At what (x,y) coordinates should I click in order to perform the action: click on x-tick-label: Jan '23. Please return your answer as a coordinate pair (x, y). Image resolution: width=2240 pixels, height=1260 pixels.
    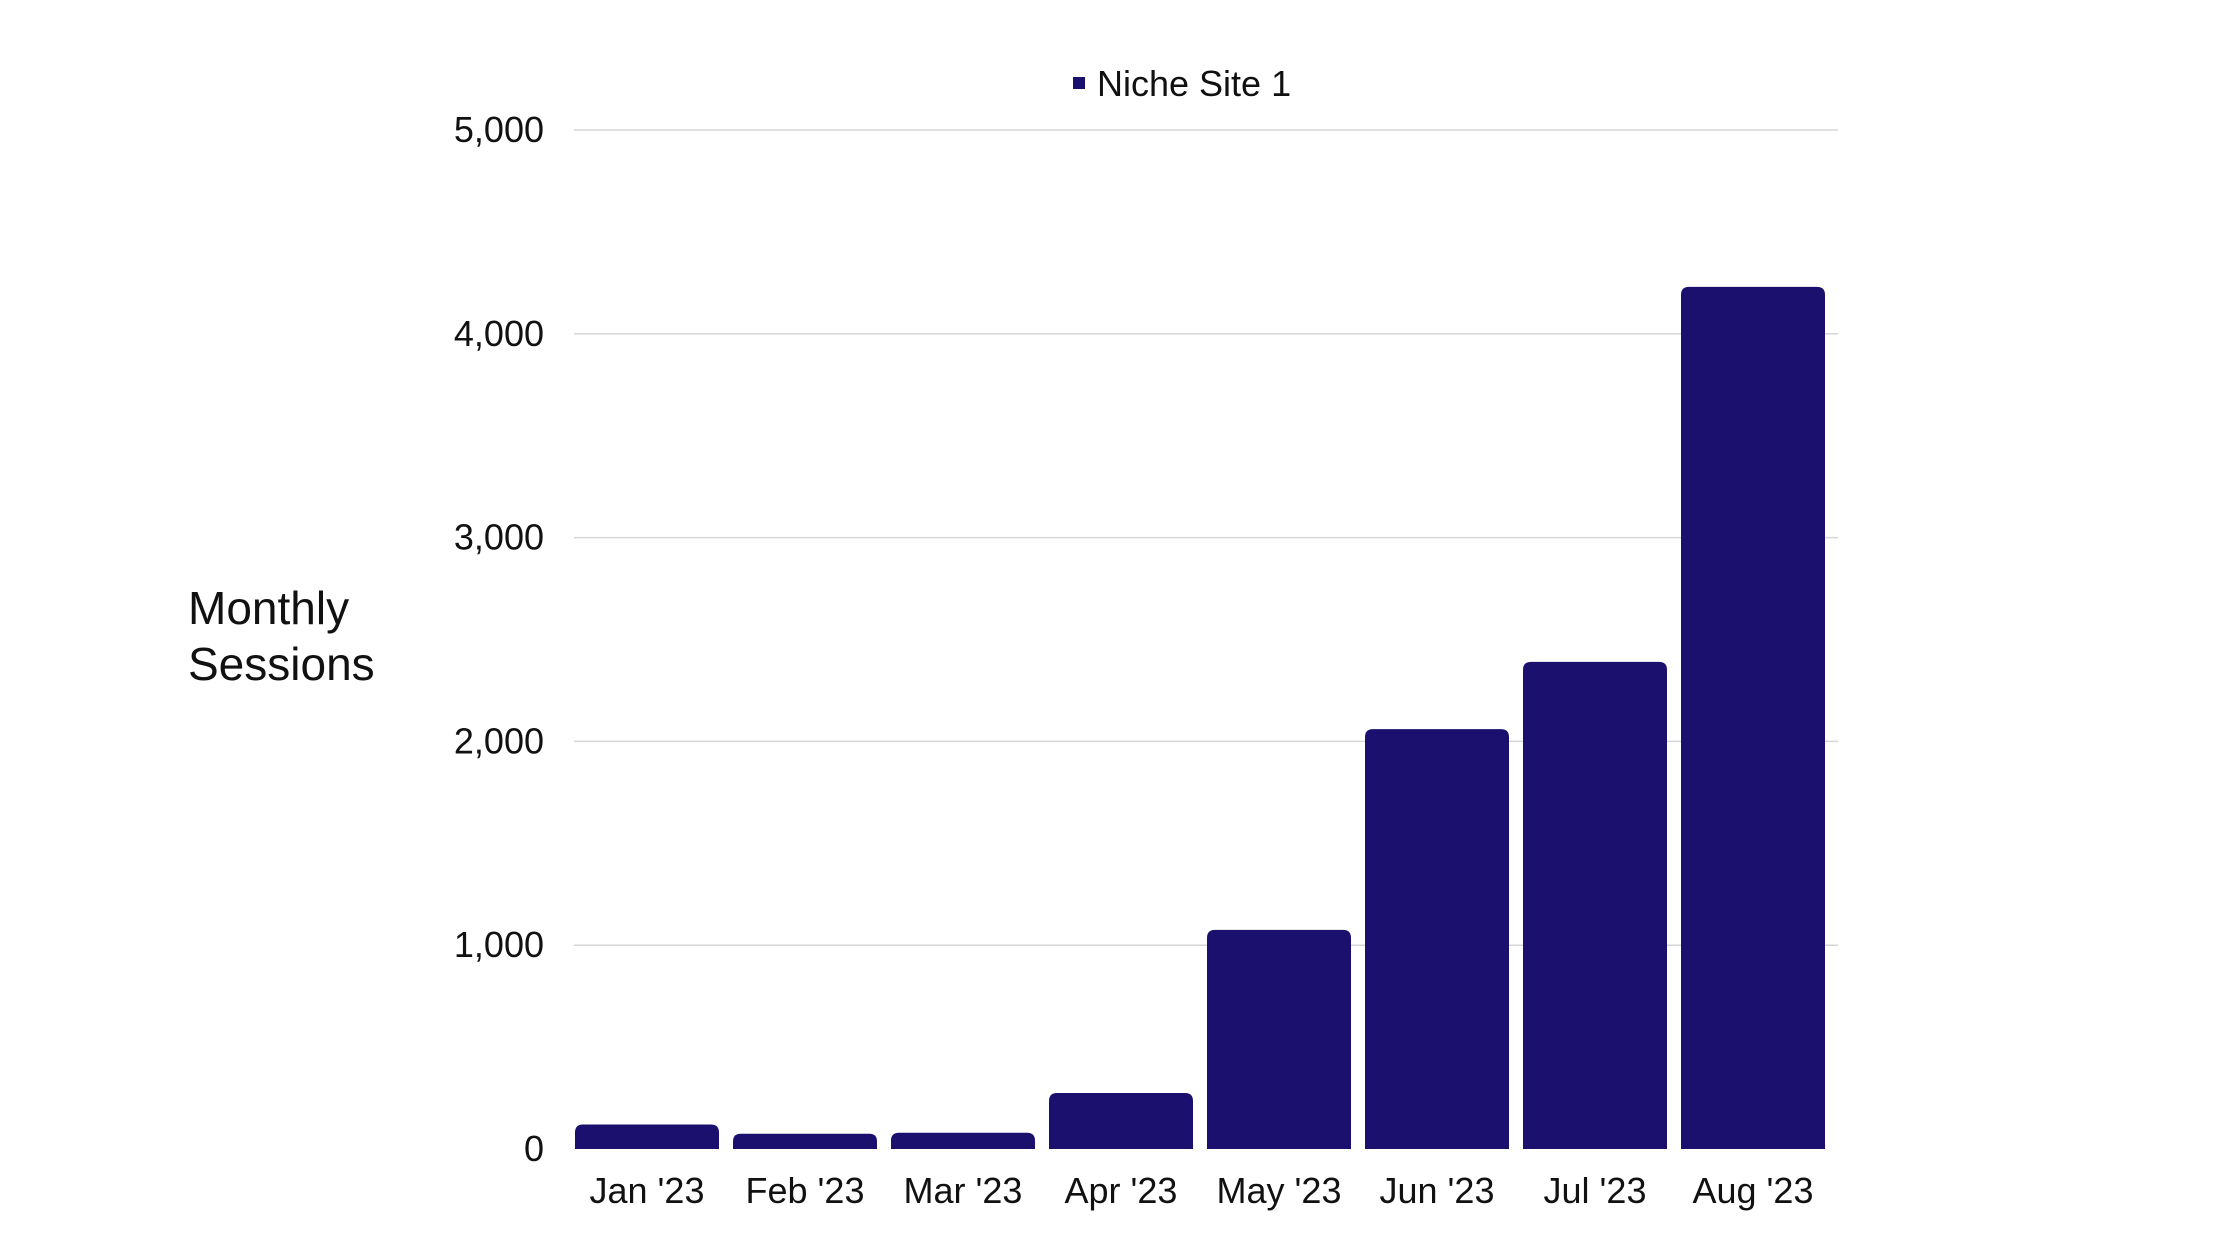
    Looking at the image, I should click on (647, 1190).